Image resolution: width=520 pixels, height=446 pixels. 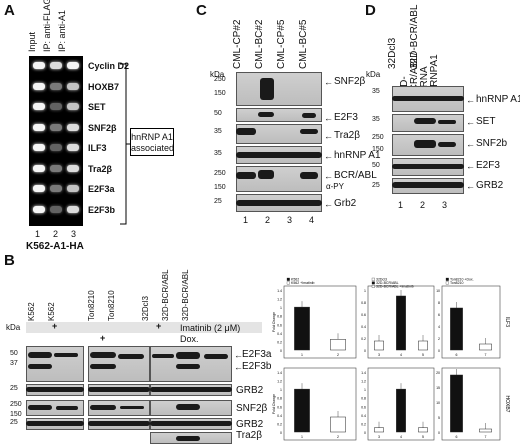 What do you see at coordinates (237, 44) in the screenshot?
I see `lane-label-1: CML-CP#2` at bounding box center [237, 44].